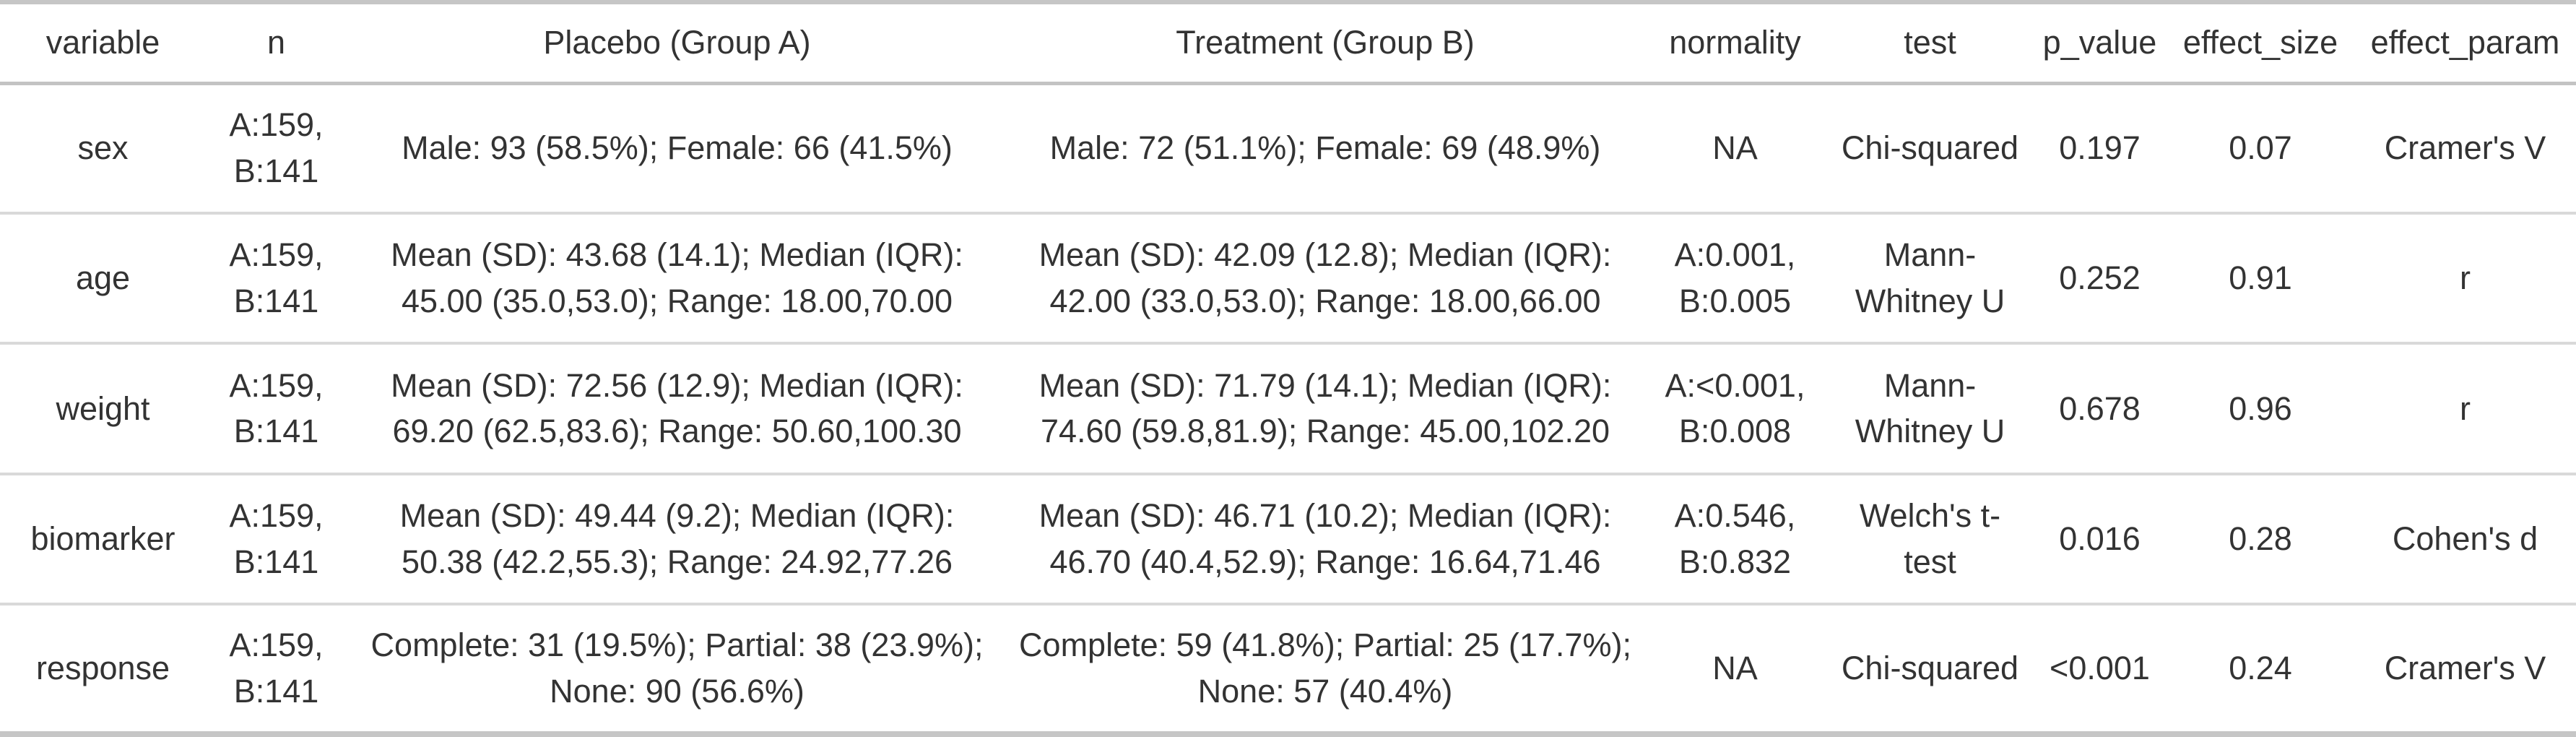 The width and height of the screenshot is (2576, 737). What do you see at coordinates (1930, 148) in the screenshot?
I see `cell-sex-test: Chi-squared` at bounding box center [1930, 148].